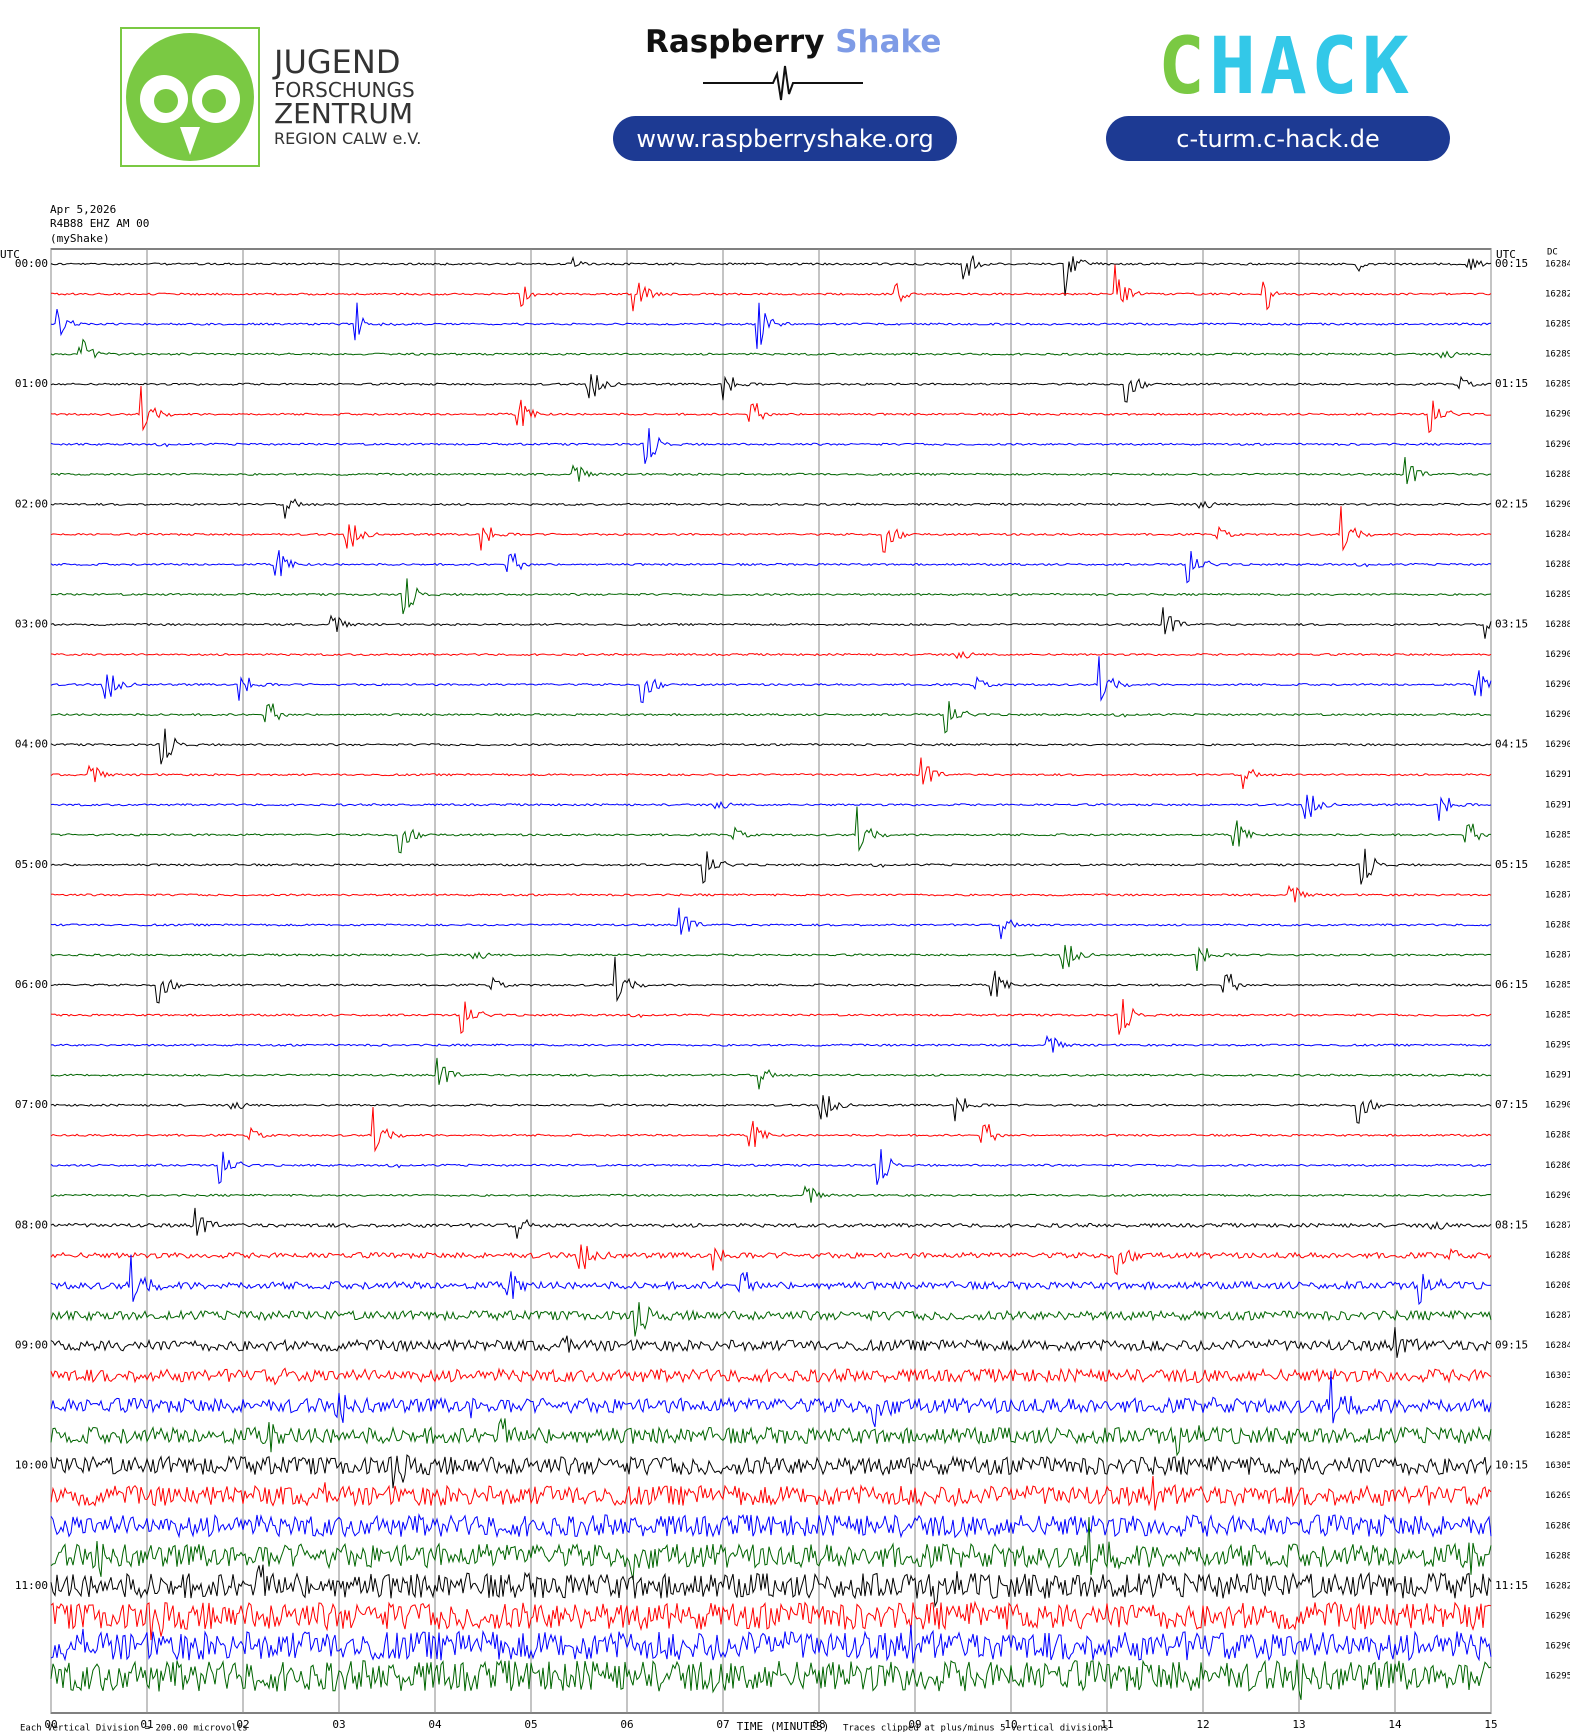 The image size is (1570, 1732). I want to click on utc-right: UTC, so click(1506, 254).